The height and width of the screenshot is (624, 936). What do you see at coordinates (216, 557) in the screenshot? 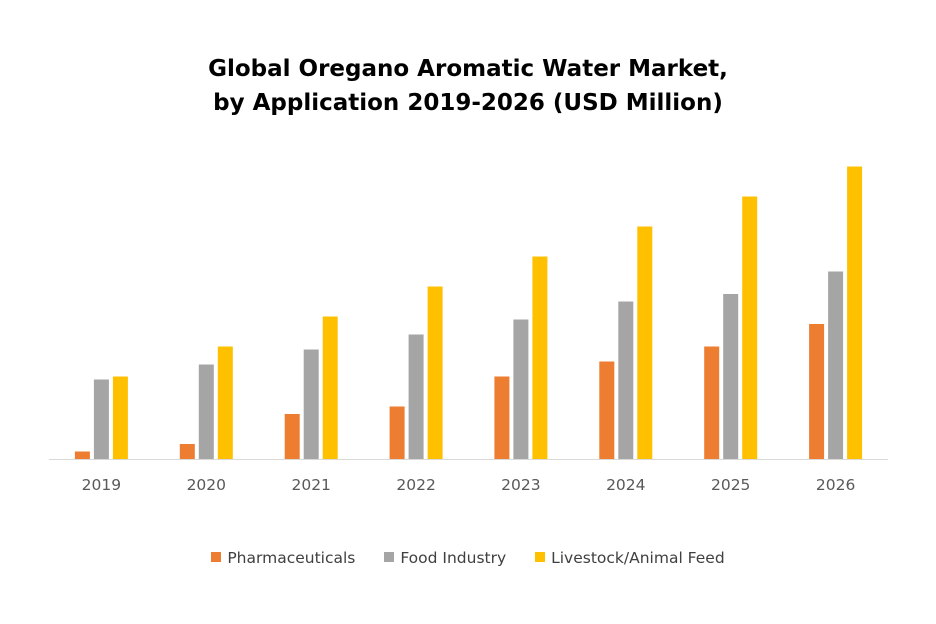
I see `legend-swatch-pharmaceuticals` at bounding box center [216, 557].